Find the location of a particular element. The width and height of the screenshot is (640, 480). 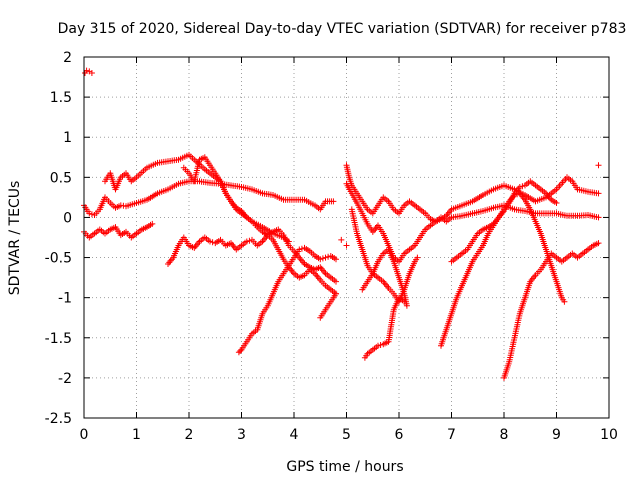

x-tick-label: 5 is located at coordinates (346, 435).